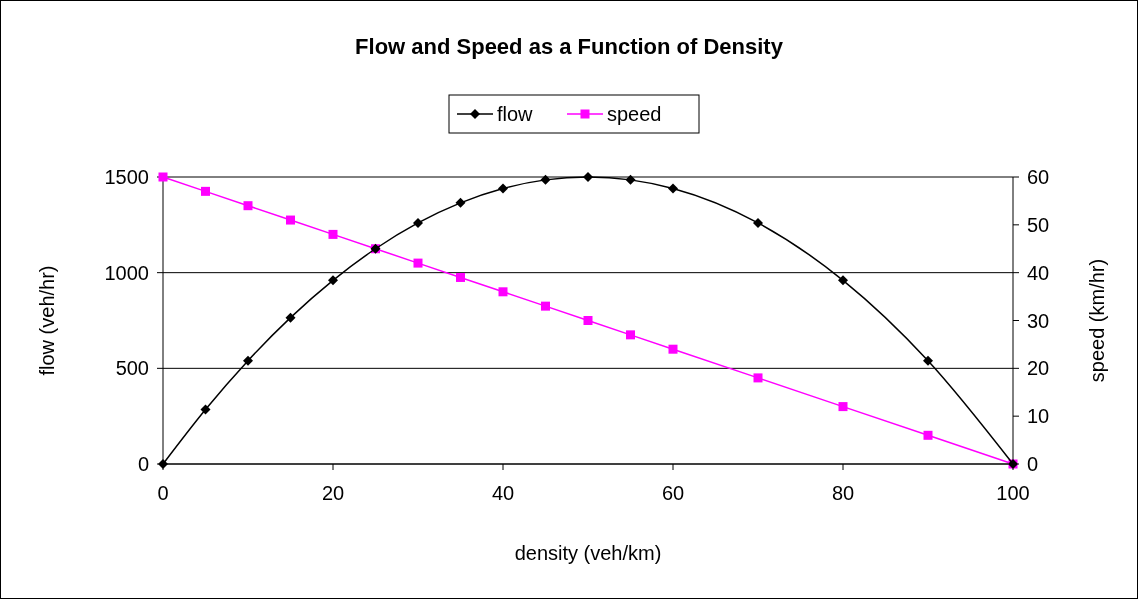  Describe the element at coordinates (1013, 493) in the screenshot. I see `x-tick-label: 100` at that location.